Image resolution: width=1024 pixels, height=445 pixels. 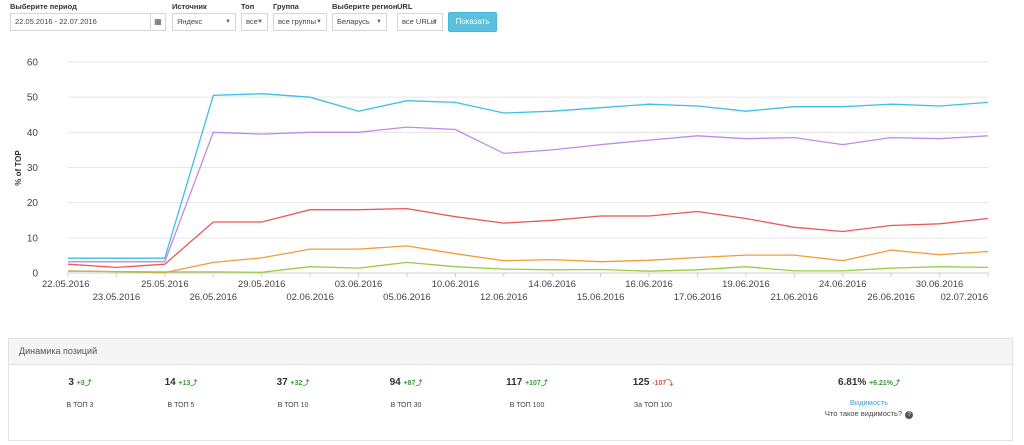 What do you see at coordinates (71, 382) in the screenshot?
I see `stat-value: 3` at bounding box center [71, 382].